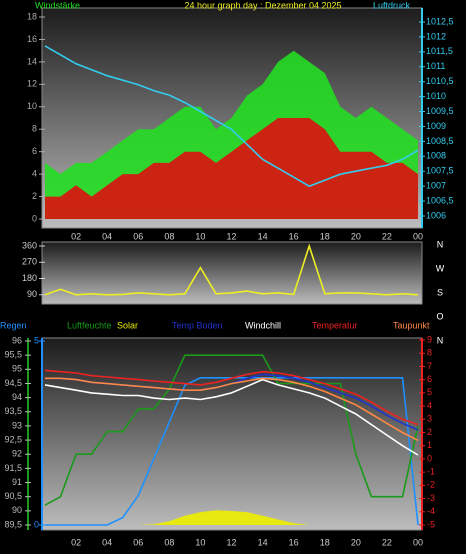 This screenshot has height=554, width=466. I want to click on y-tick-label: 0, so click(34, 218).